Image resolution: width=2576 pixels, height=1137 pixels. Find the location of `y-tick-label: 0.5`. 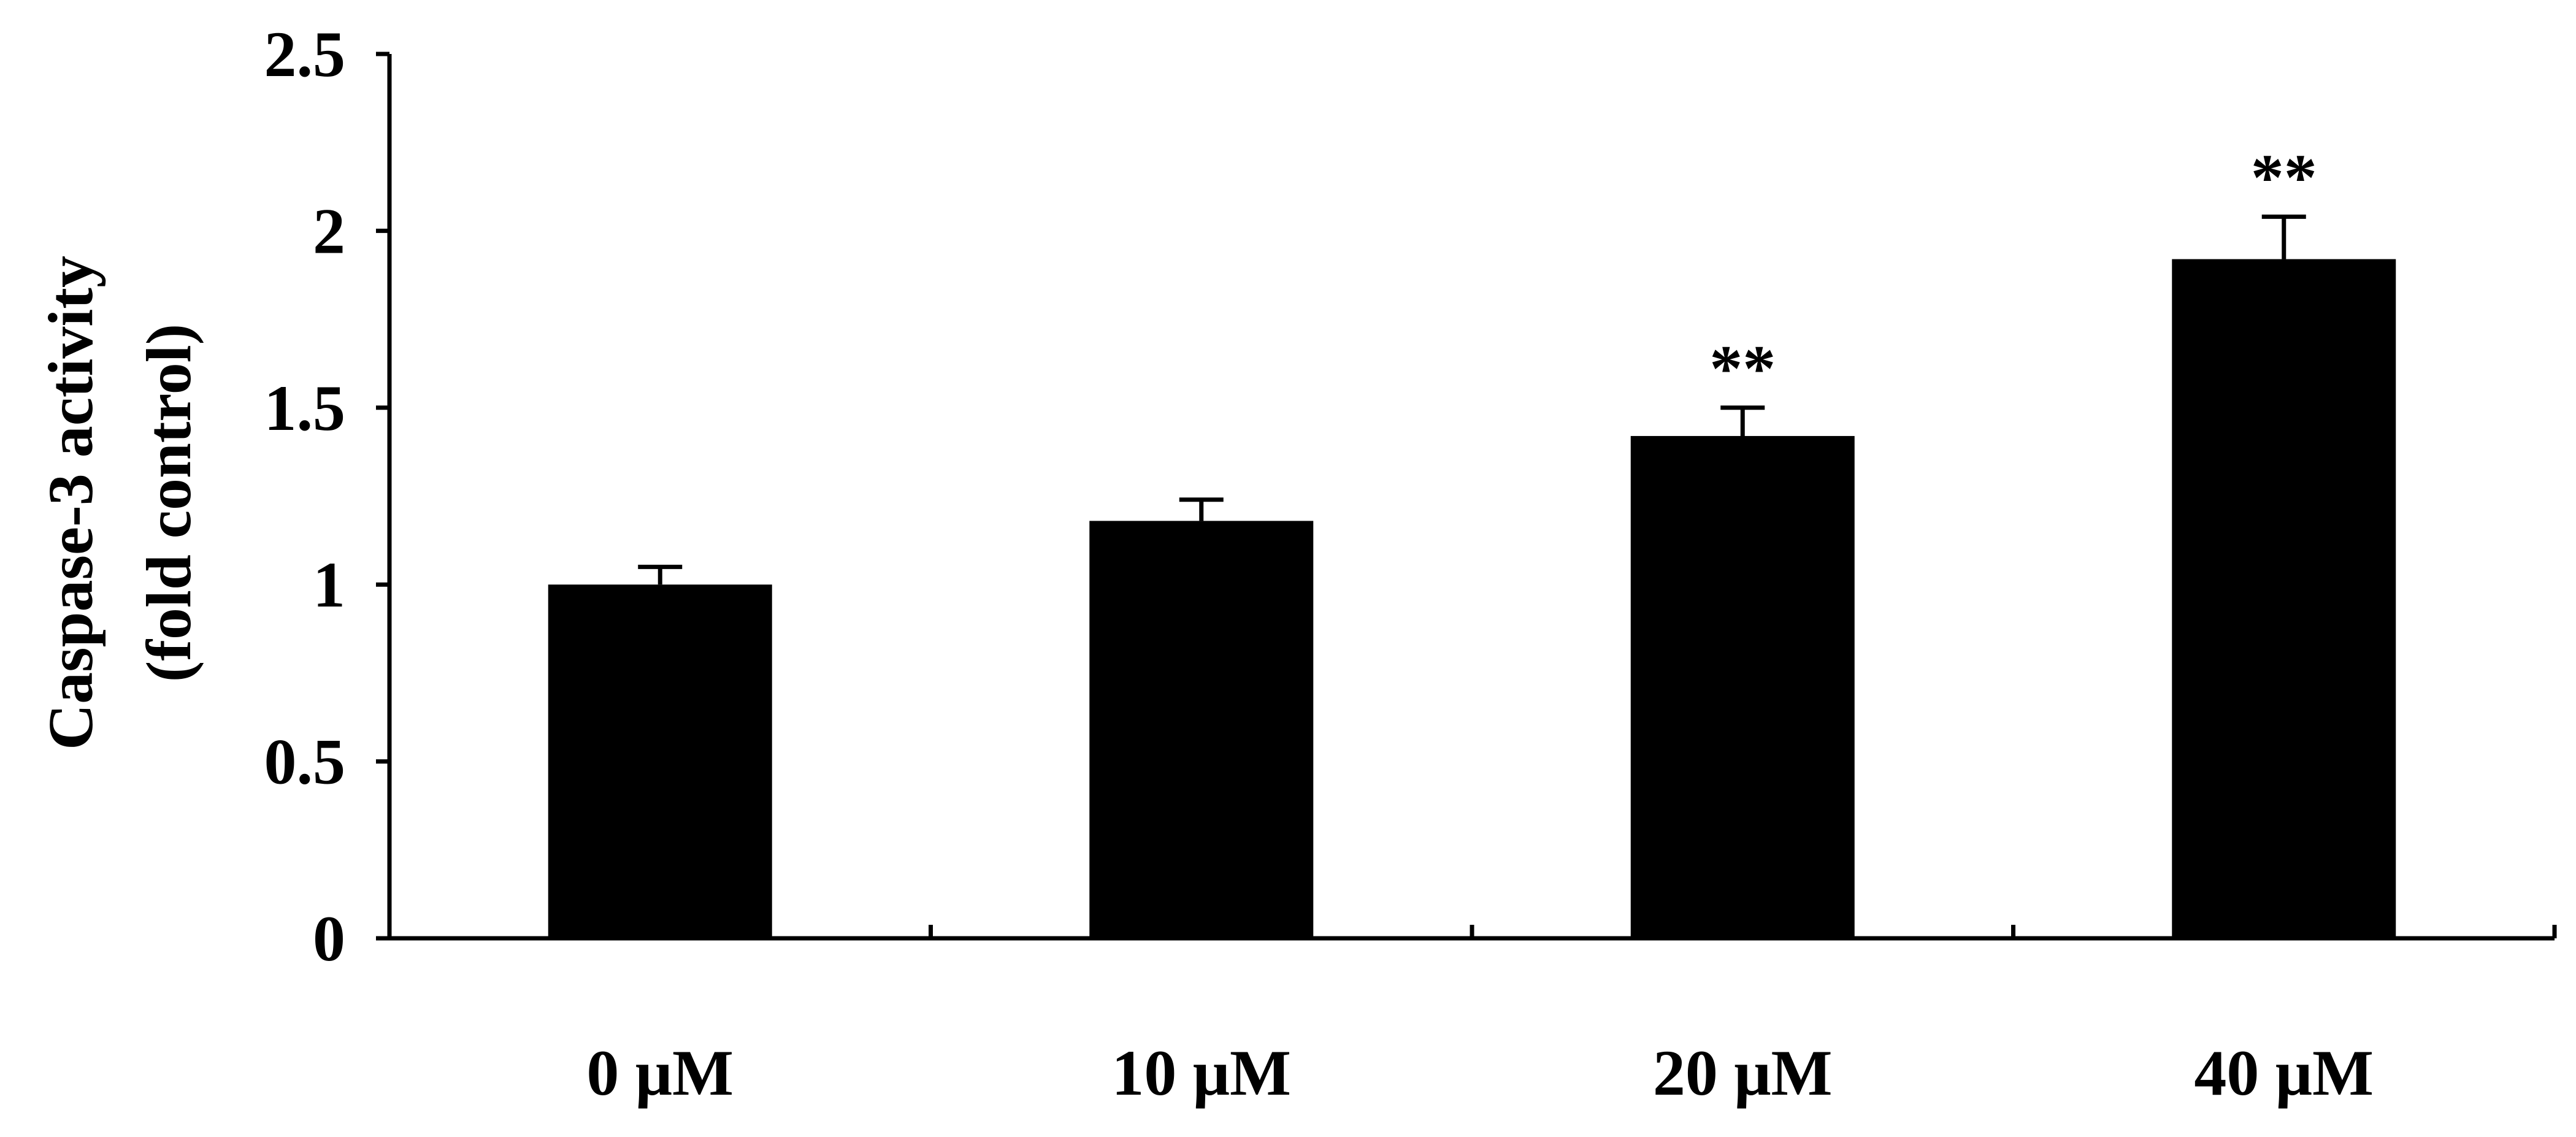

y-tick-label: 0.5 is located at coordinates (305, 762).